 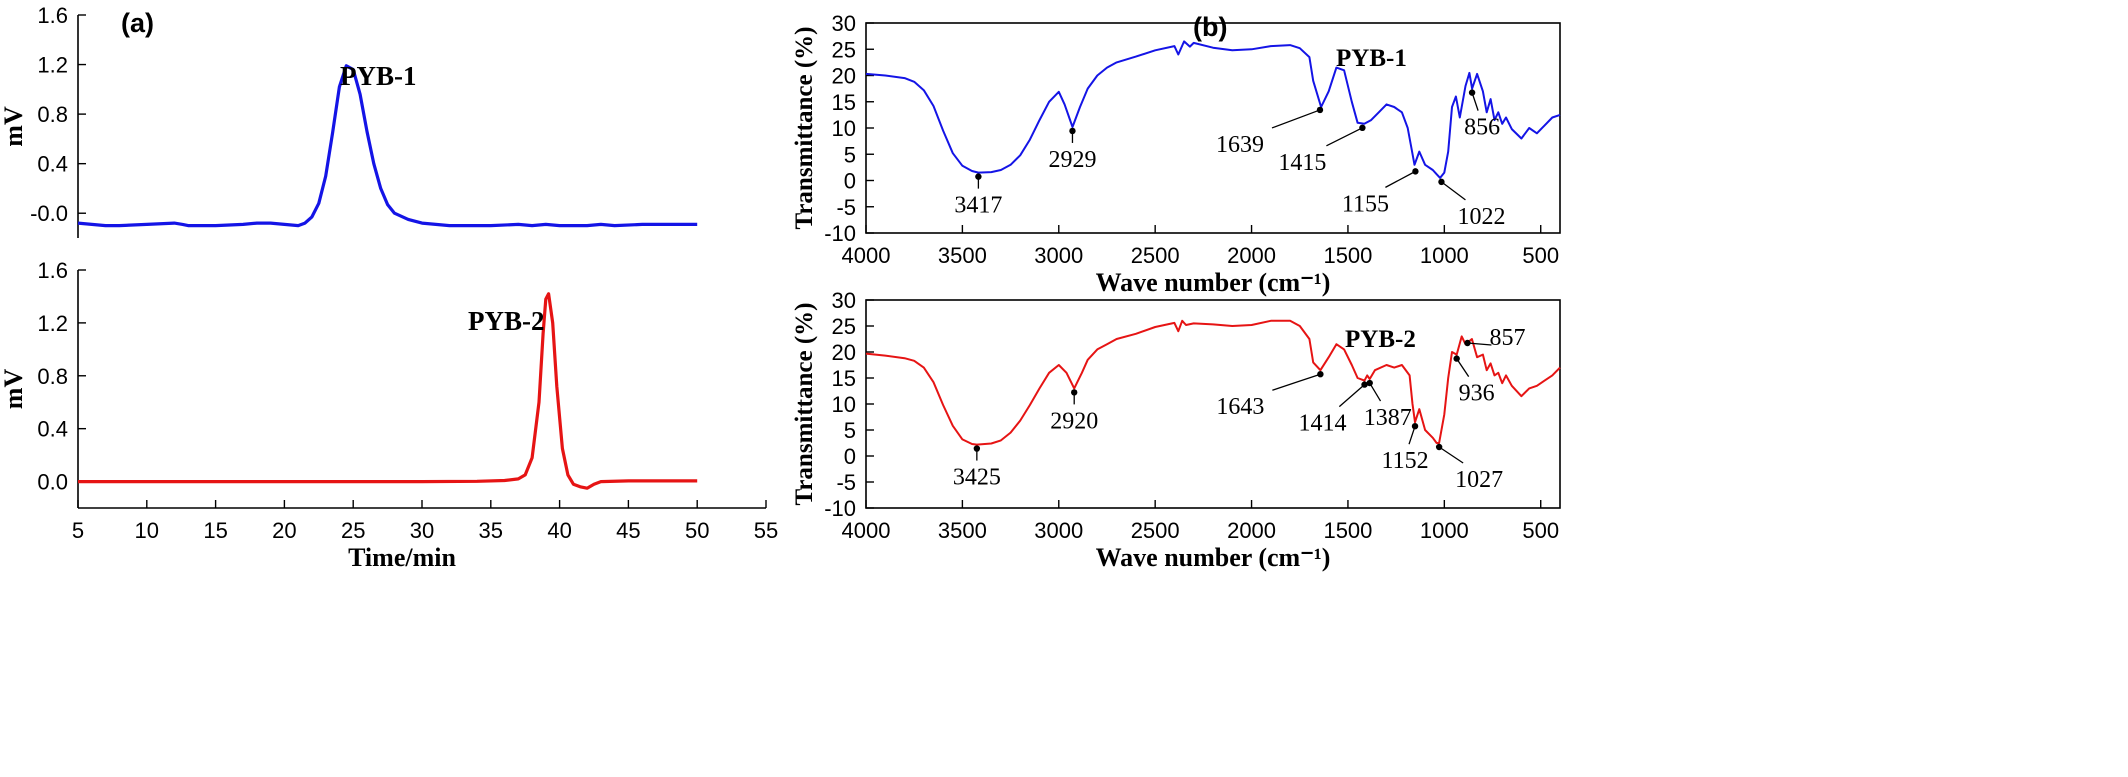 What do you see at coordinates (1482, 128) in the screenshot?
I see `peak-label: 856` at bounding box center [1482, 128].